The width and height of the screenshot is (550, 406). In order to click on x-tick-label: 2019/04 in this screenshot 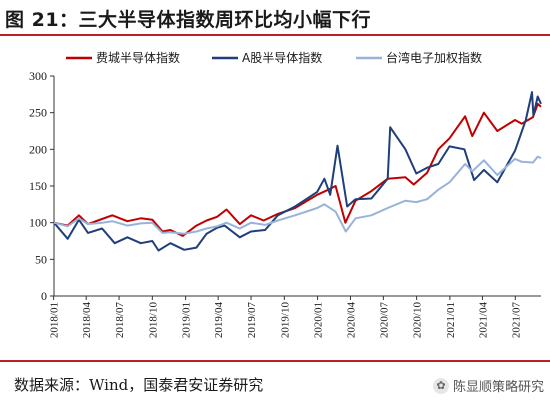, I will do `click(219, 320)`.